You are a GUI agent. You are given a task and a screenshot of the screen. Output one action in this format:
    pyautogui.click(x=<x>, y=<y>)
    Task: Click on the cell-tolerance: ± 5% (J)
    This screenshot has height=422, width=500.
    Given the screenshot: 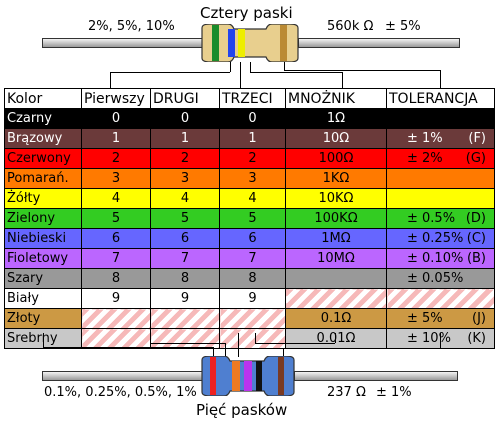 What is the action you would take?
    pyautogui.click(x=440, y=318)
    